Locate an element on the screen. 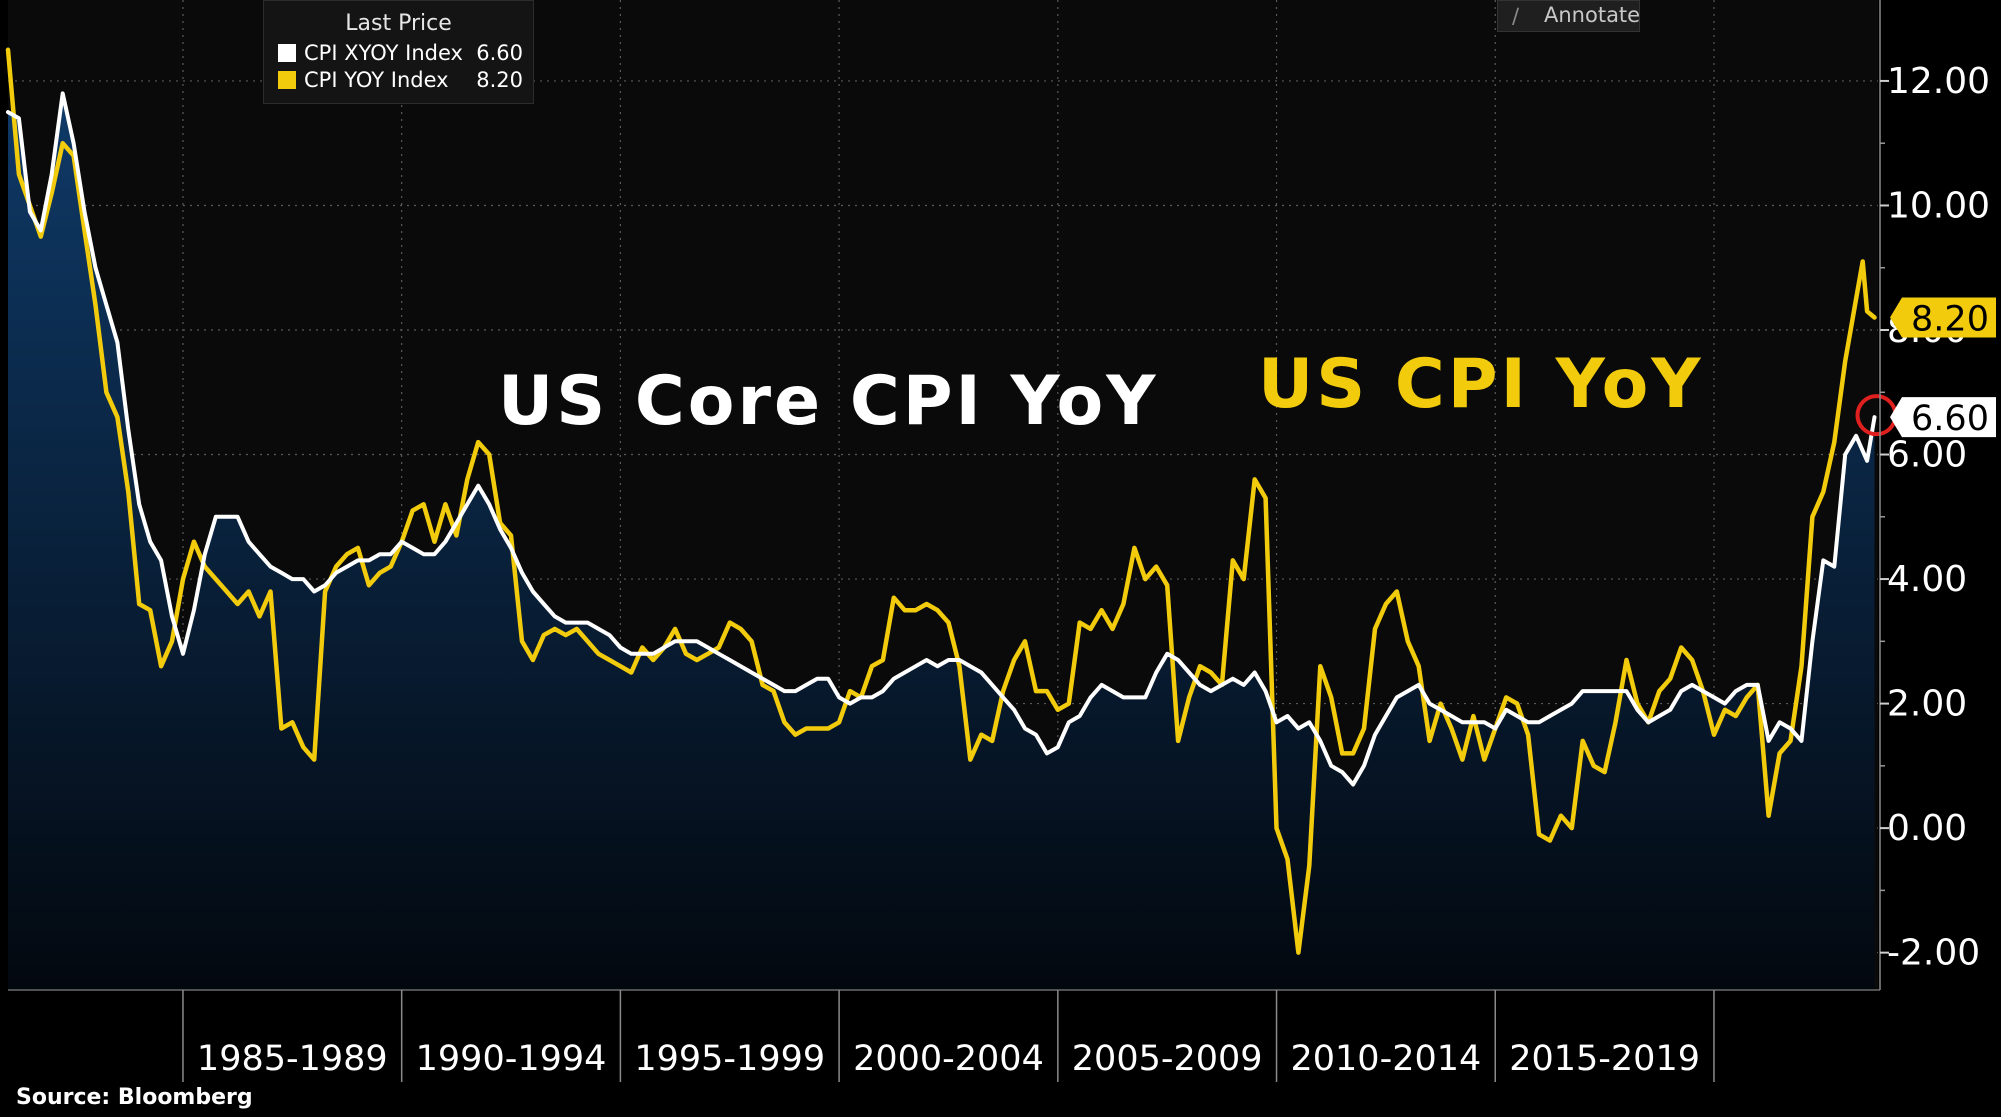  legend-series-name: CPI XYOY Index is located at coordinates (383, 53).